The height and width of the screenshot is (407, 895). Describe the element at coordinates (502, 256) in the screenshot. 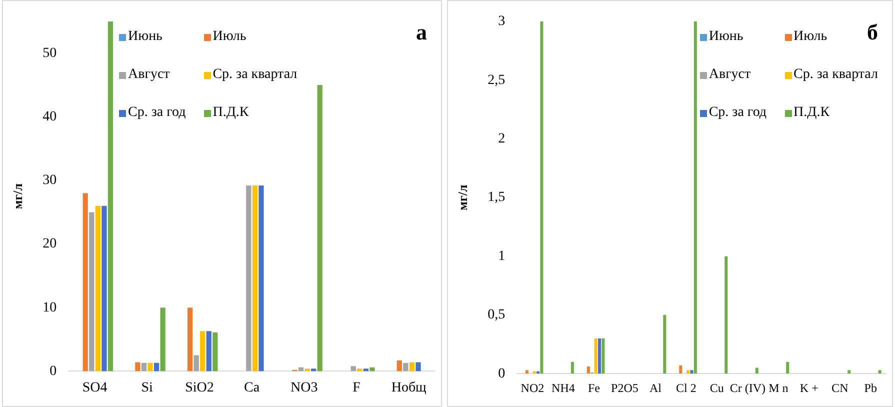

I see `y-tick-label: 1` at that location.